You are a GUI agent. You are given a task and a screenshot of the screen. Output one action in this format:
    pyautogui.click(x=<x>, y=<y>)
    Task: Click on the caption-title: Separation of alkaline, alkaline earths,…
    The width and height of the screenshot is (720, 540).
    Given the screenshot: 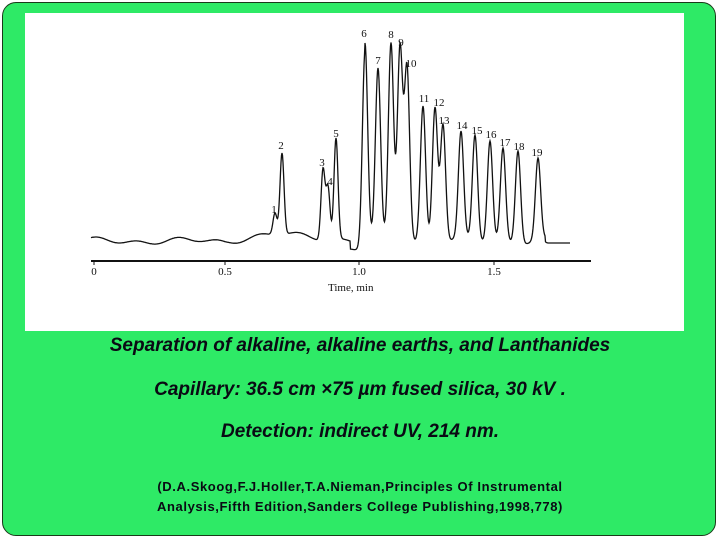 What is the action you would take?
    pyautogui.click(x=360, y=345)
    